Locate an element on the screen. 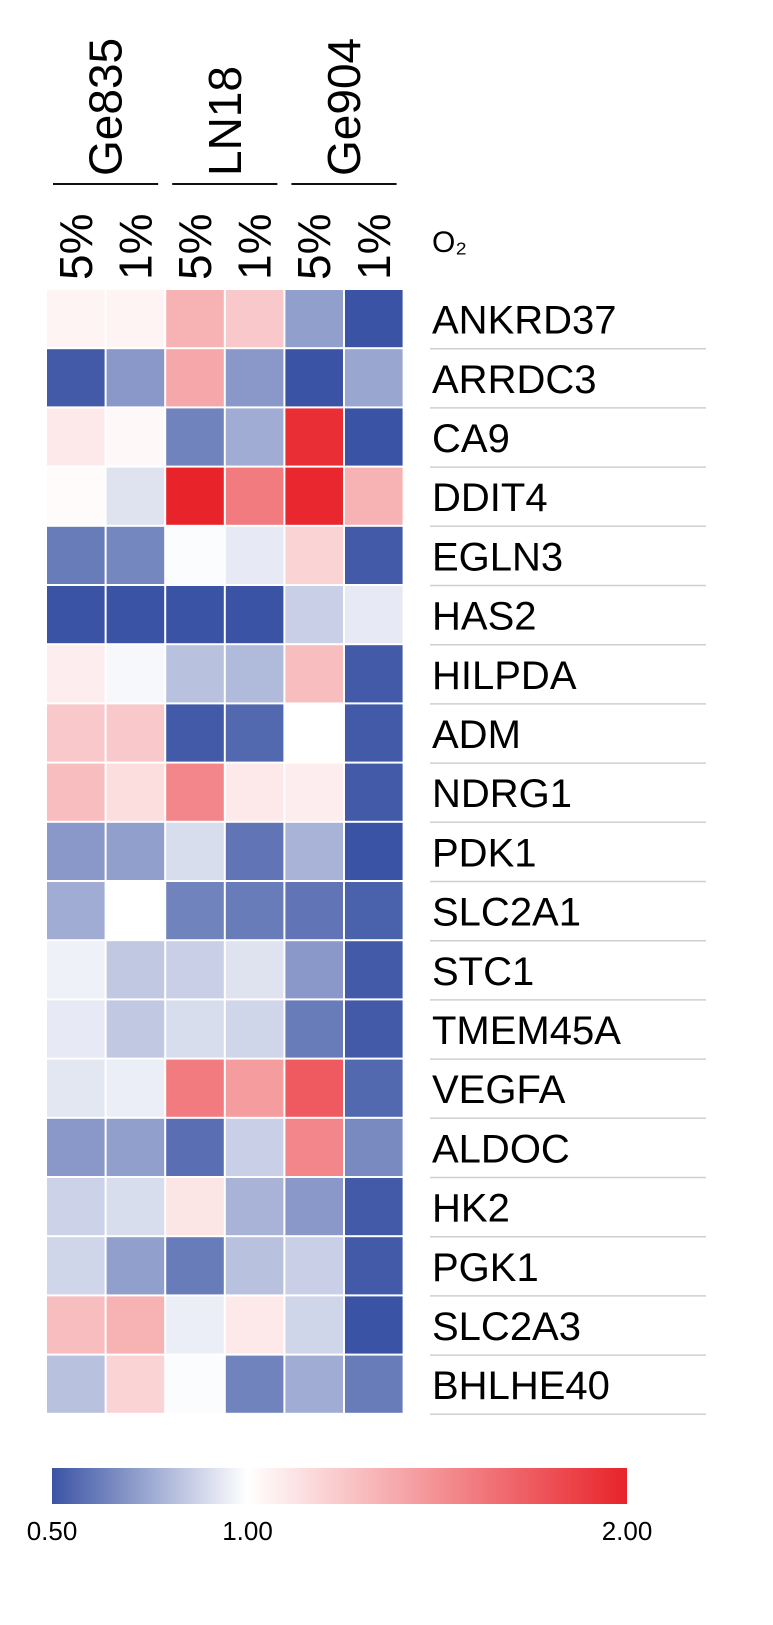 This screenshot has height=1625, width=773. column-condition-labels: 5% 1% 5% 1% 5% 1% is located at coordinates (225, 247).